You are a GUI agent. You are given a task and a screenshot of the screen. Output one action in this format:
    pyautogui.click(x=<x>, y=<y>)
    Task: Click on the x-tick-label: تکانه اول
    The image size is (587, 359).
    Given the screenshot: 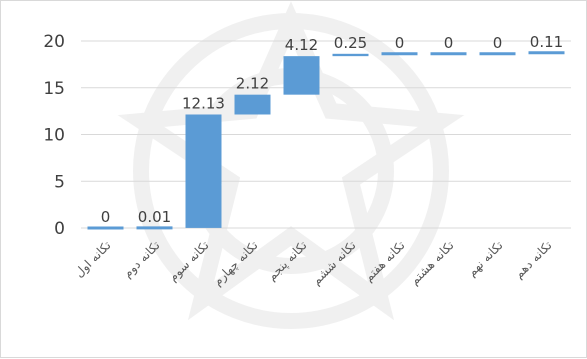 What is the action you would take?
    pyautogui.click(x=93, y=259)
    